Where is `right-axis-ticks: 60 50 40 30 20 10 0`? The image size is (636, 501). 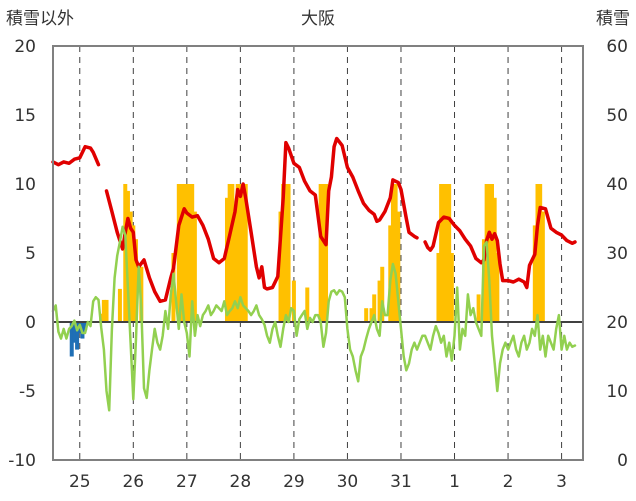 right-axis-ticks: 60 50 40 30 20 10 0 is located at coordinates (617, 254).